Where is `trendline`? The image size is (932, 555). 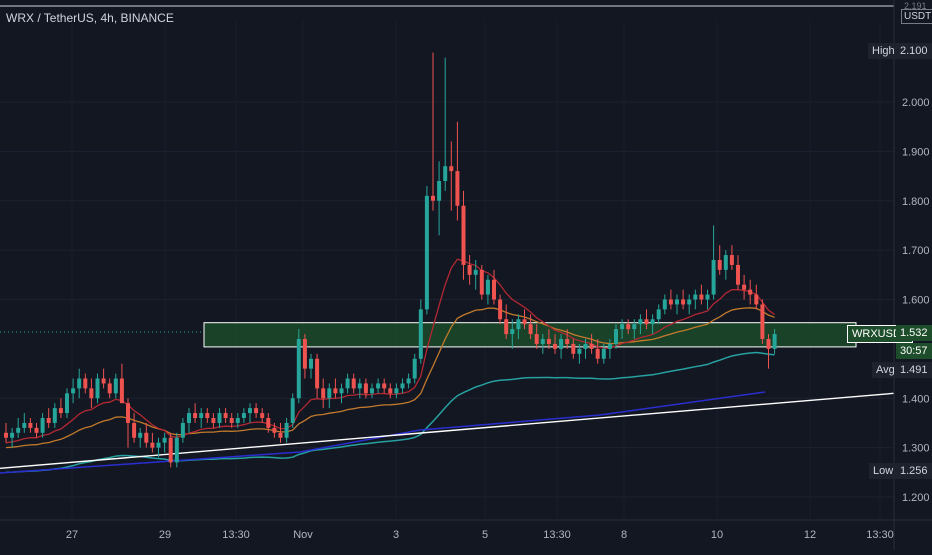 trendline is located at coordinates (447, 431).